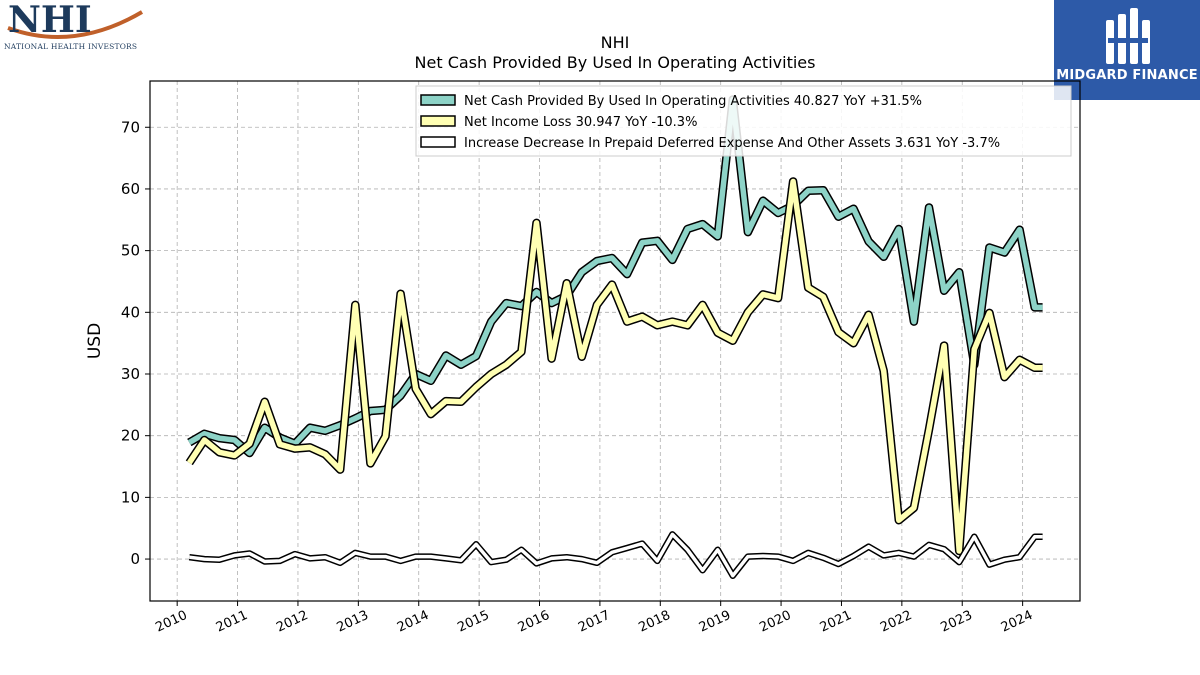  Describe the element at coordinates (836, 622) in the screenshot. I see `x-tick-label: 2021` at that location.